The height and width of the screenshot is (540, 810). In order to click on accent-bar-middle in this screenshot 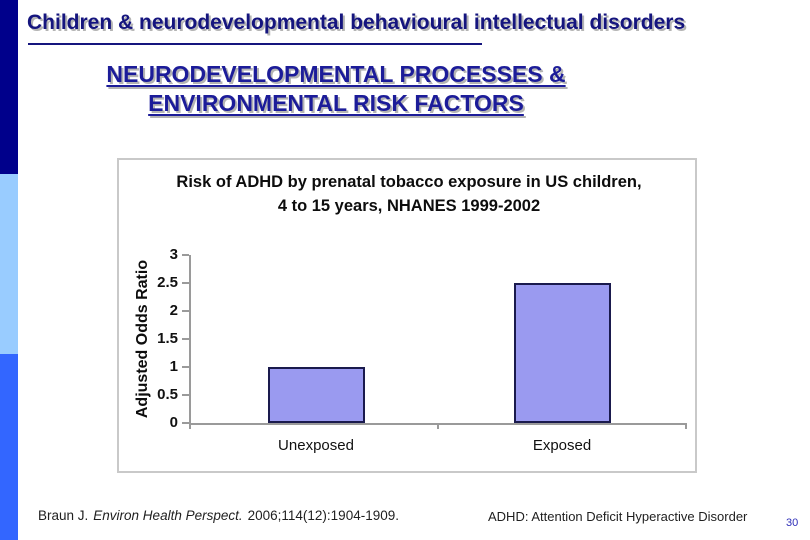, I will do `click(9, 264)`.